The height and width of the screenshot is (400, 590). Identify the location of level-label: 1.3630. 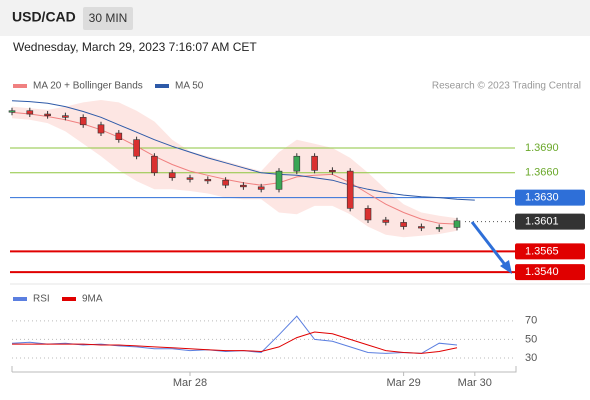
(542, 198).